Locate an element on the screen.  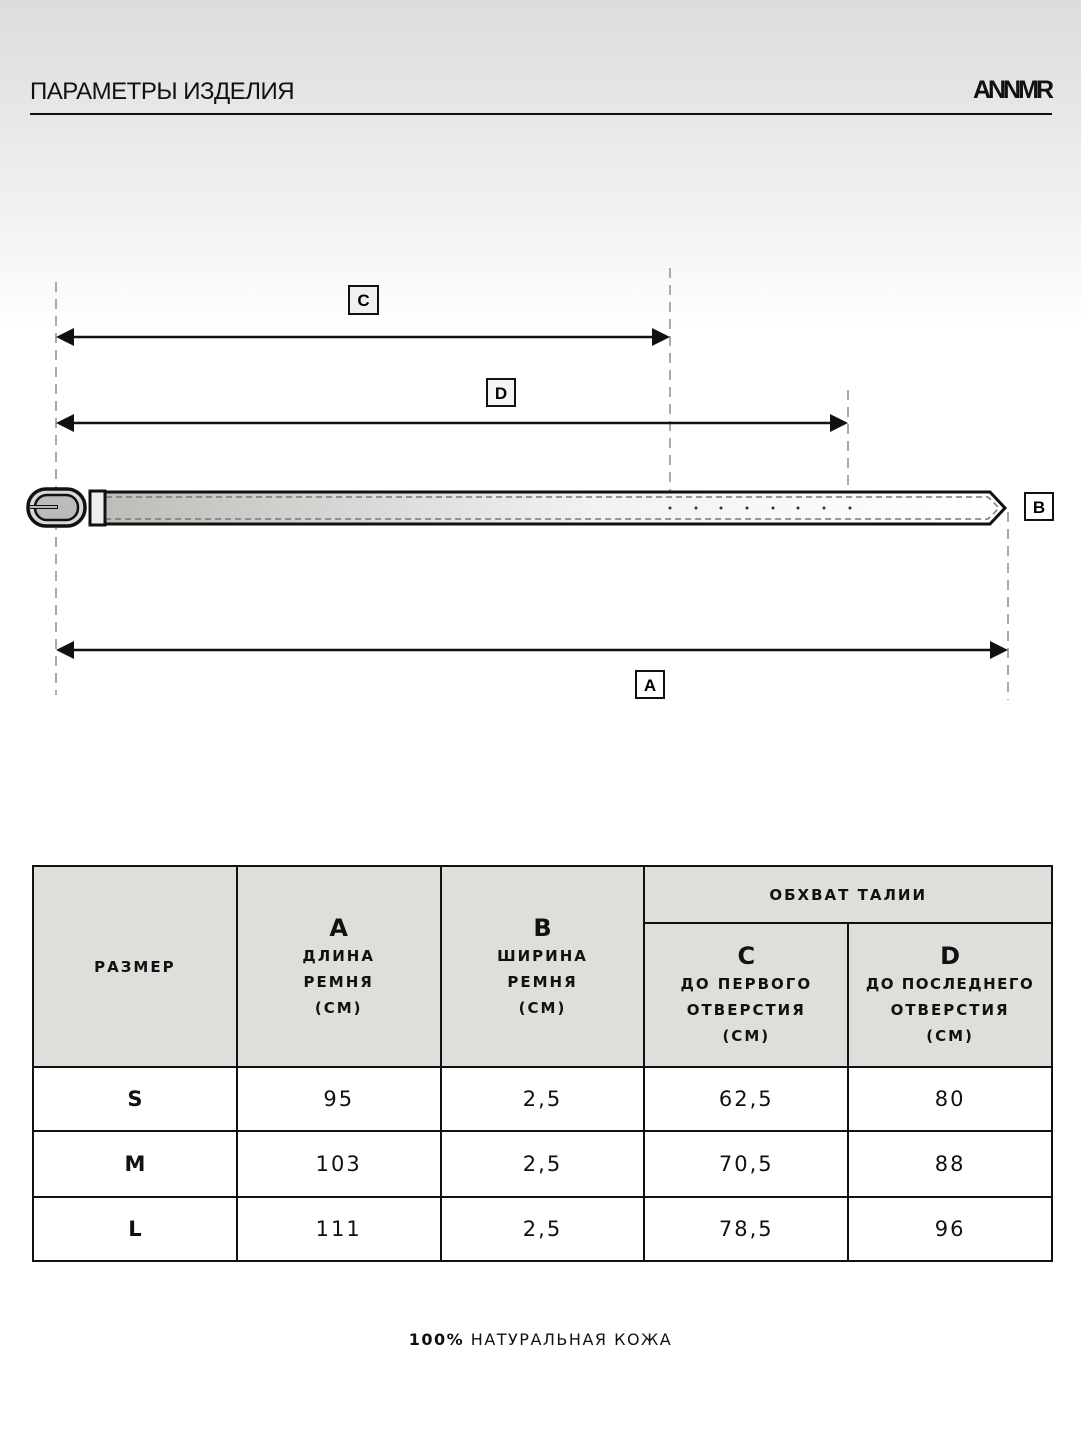
svg-text: B is located at coordinates (1039, 507).